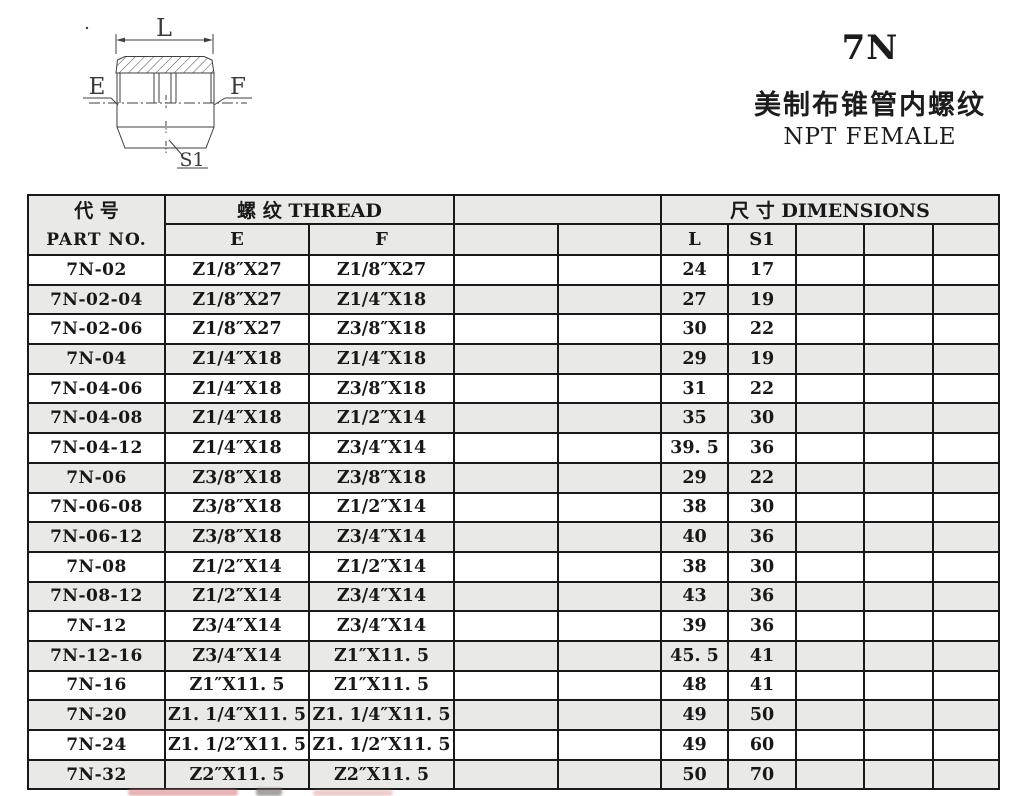  What do you see at coordinates (870, 105) in the screenshot?
I see `title-chinese: 美制布锥管内螺纹` at bounding box center [870, 105].